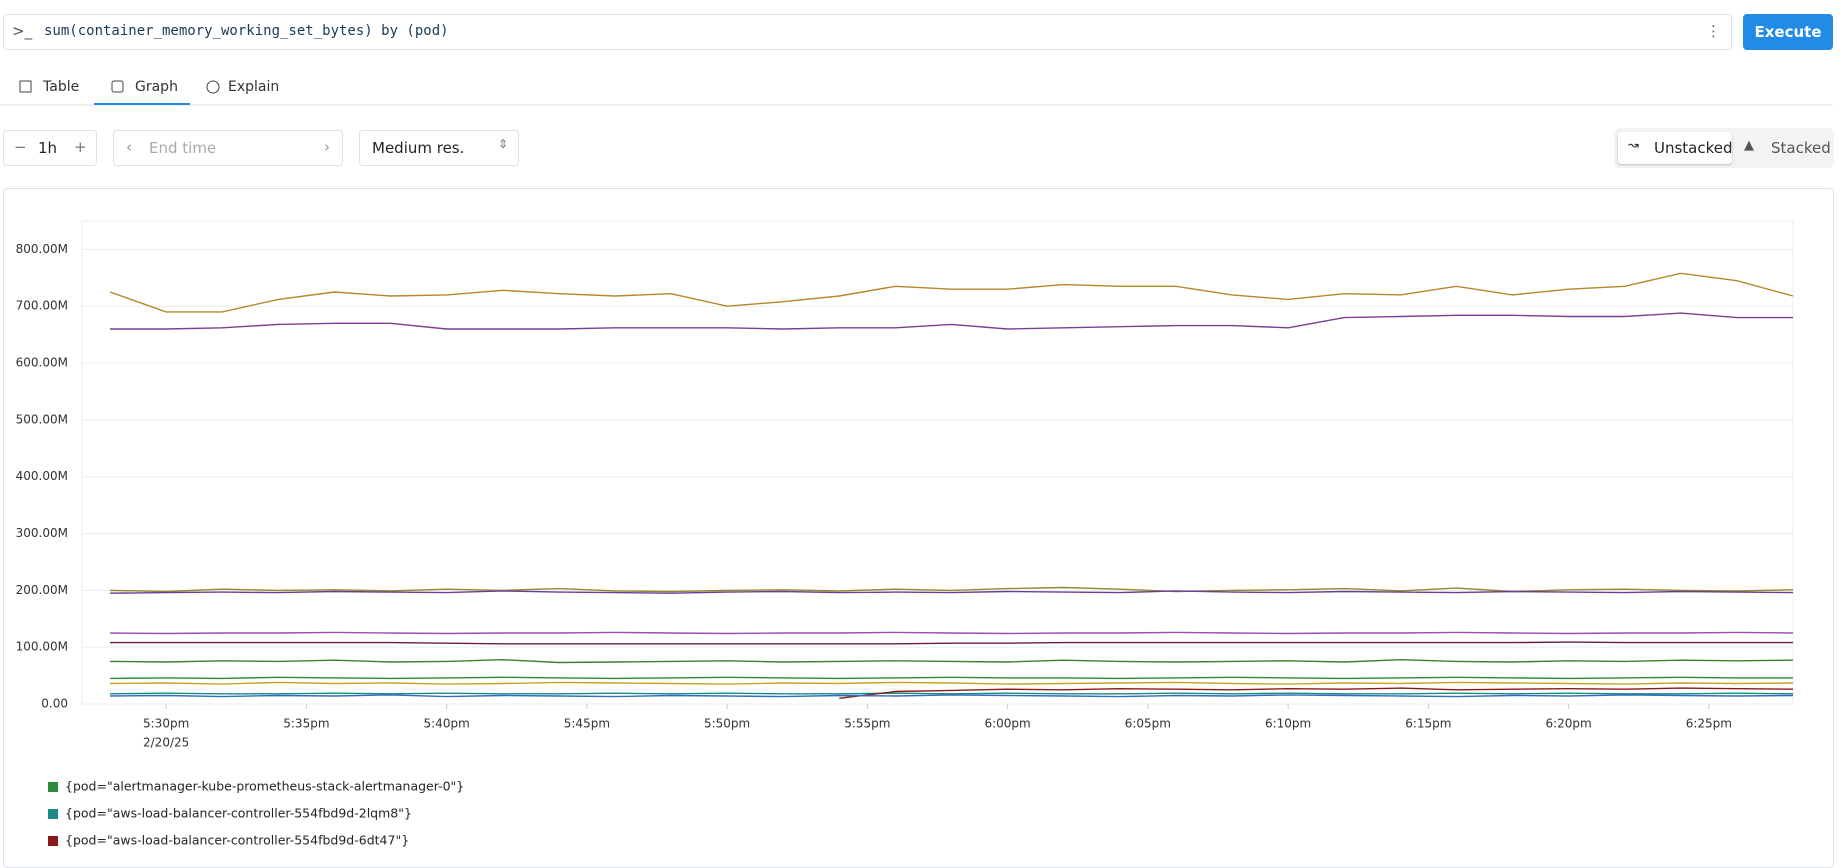  I want to click on tab: Table, so click(60, 87).